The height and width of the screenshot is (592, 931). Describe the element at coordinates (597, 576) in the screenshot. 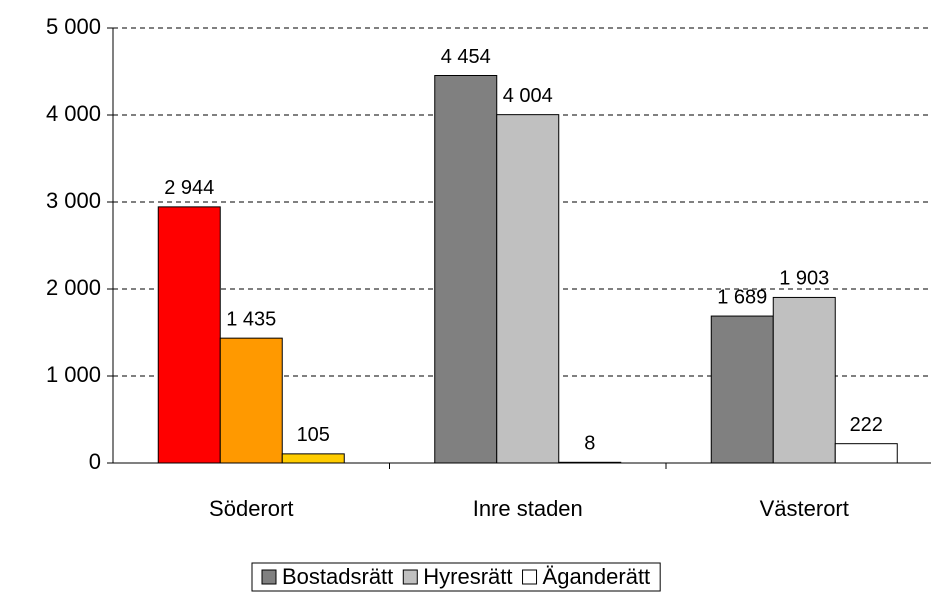

I see `legend-label: Äganderätt` at that location.